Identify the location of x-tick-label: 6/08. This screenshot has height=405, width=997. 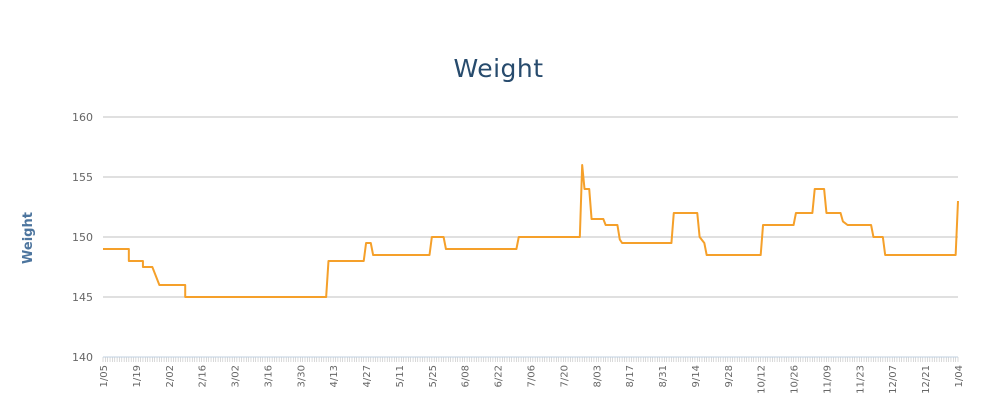
(466, 376).